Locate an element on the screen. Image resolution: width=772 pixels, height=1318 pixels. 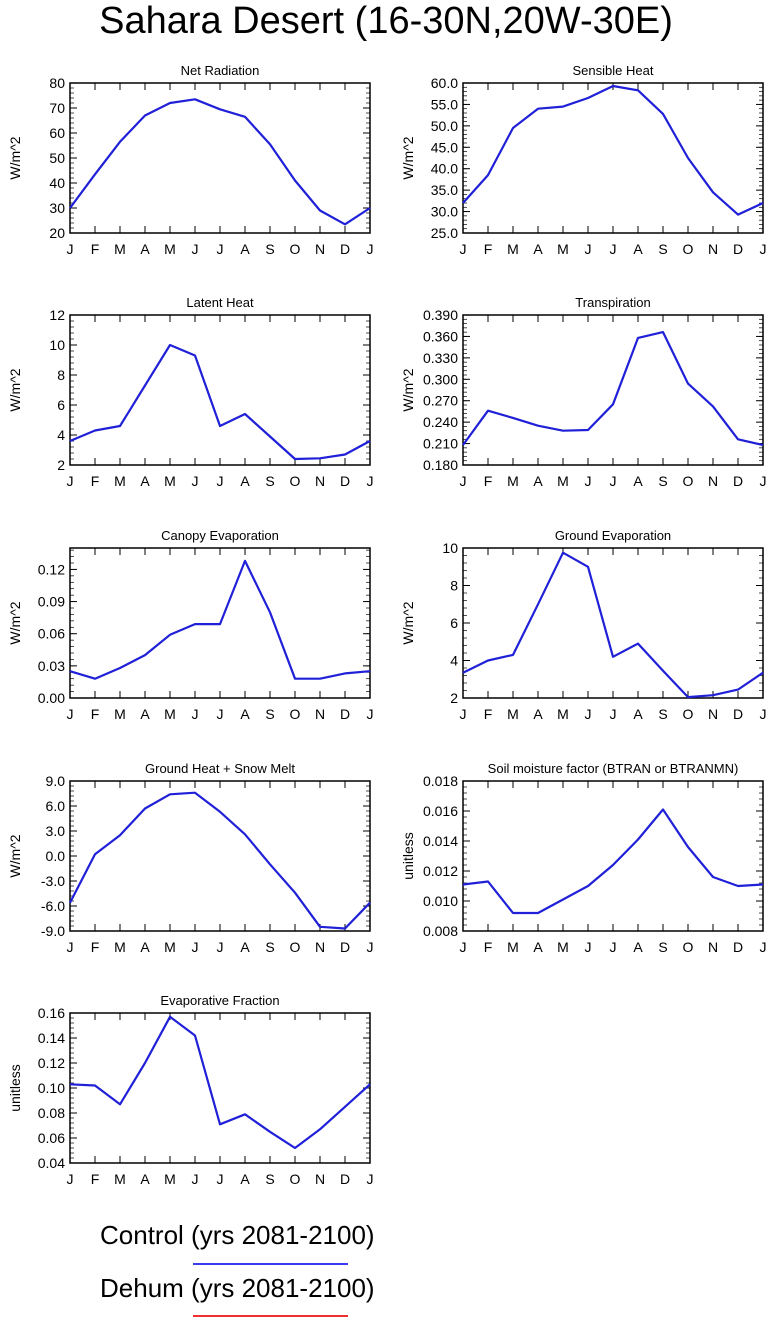
y-tick-label: 0.210 is located at coordinates (440, 444).